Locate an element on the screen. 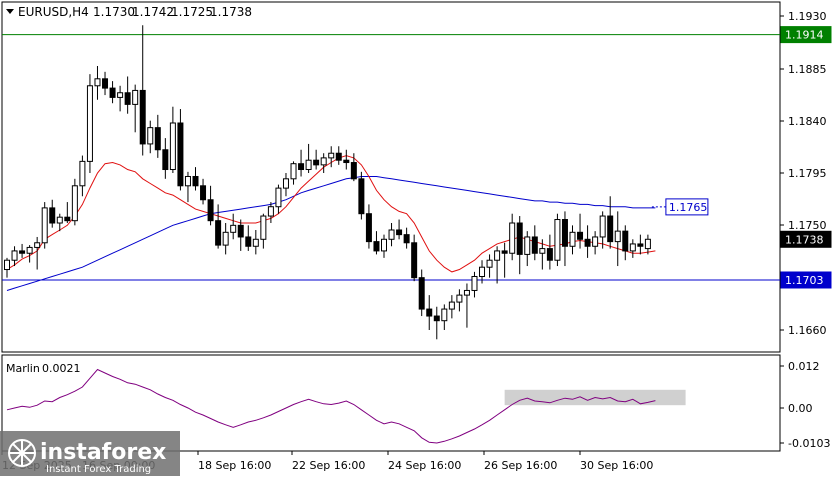  collapse-arrow-icon is located at coordinates (10, 11).